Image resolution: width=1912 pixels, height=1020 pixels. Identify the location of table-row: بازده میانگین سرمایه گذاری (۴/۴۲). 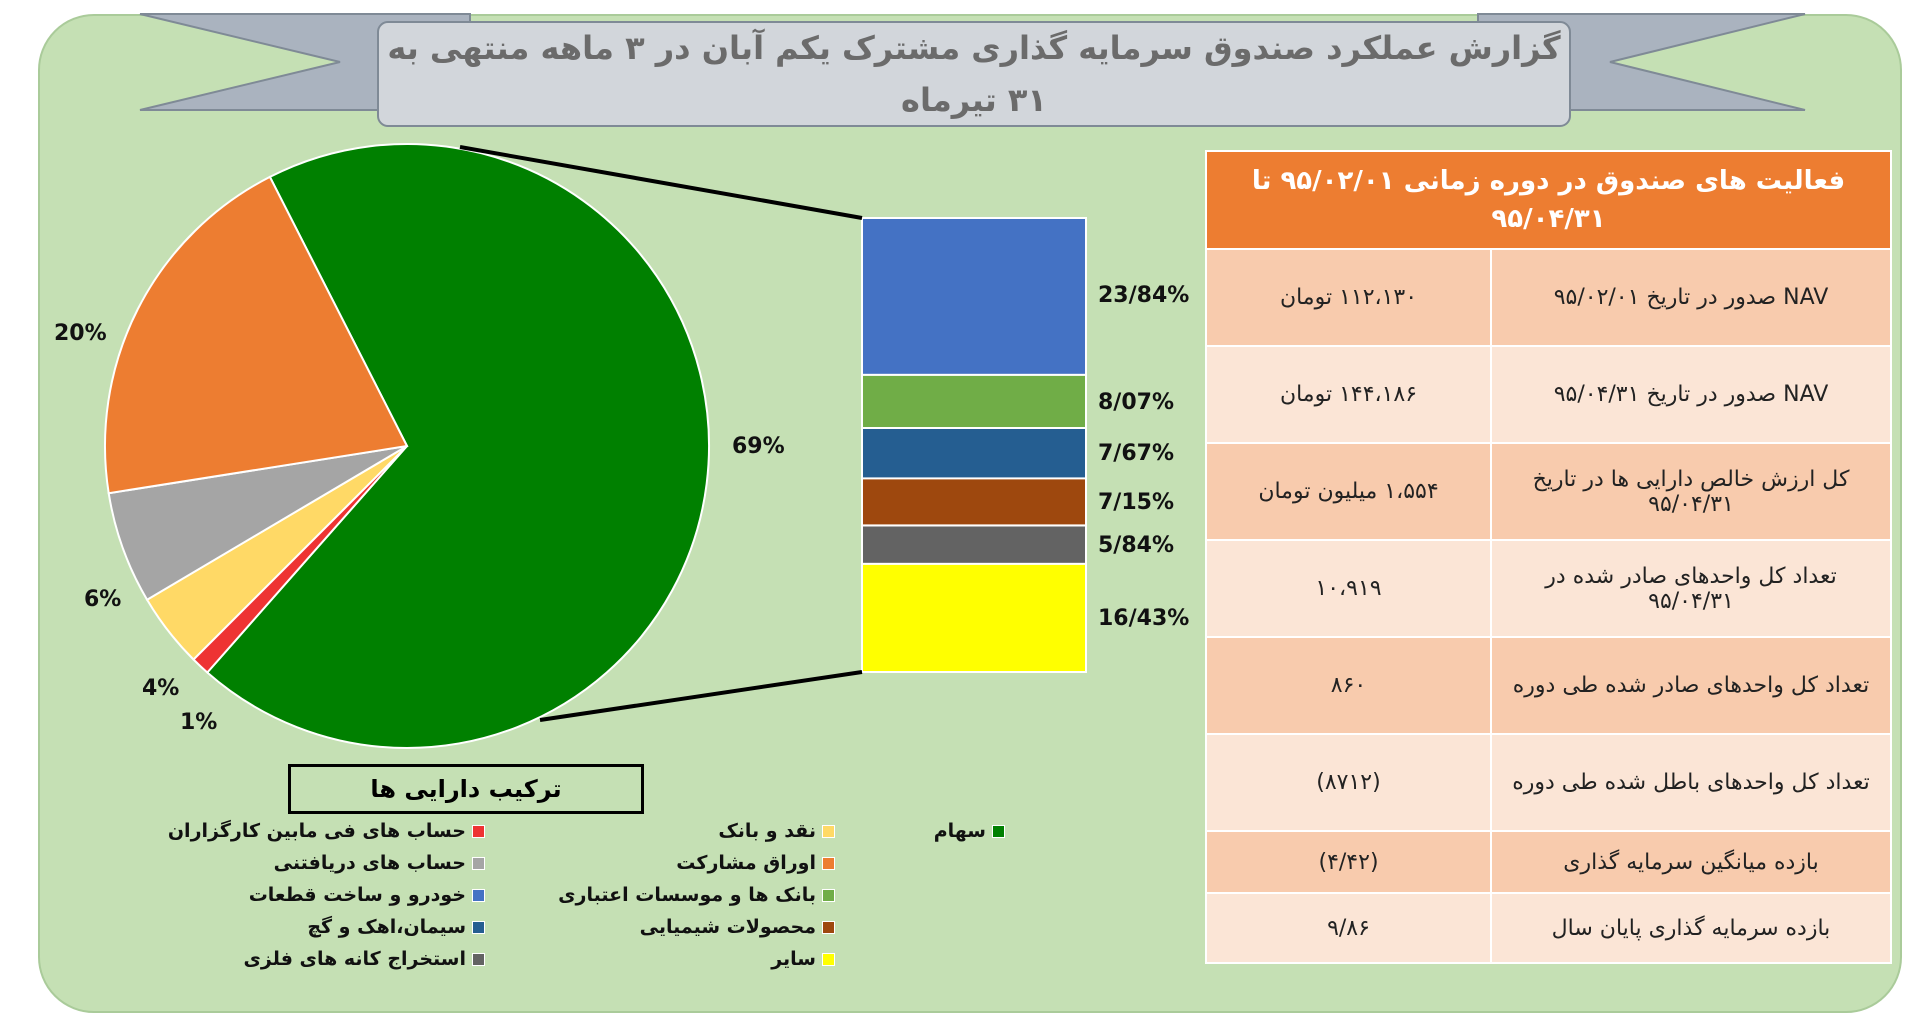
(1548, 862).